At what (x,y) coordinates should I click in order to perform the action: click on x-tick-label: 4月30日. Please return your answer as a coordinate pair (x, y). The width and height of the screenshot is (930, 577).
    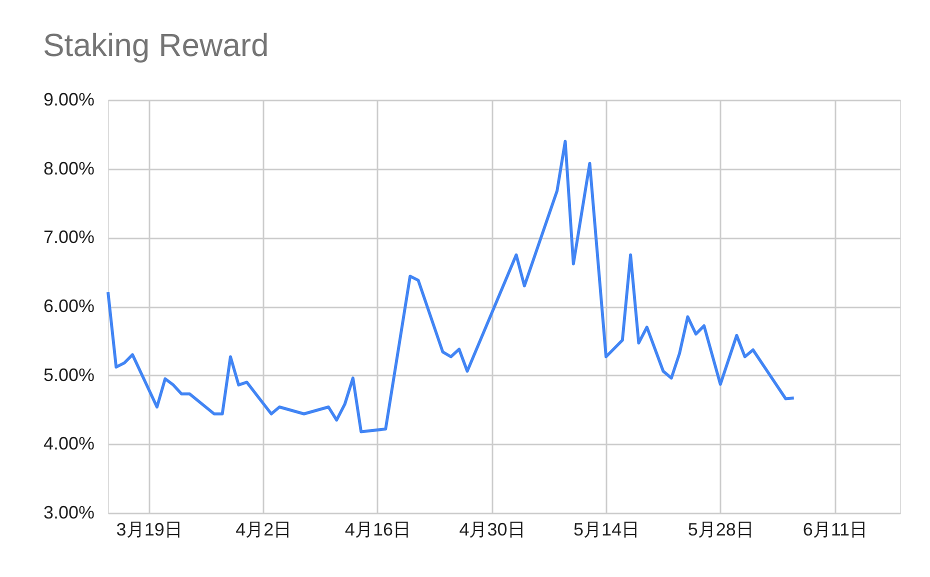
    Looking at the image, I should click on (492, 530).